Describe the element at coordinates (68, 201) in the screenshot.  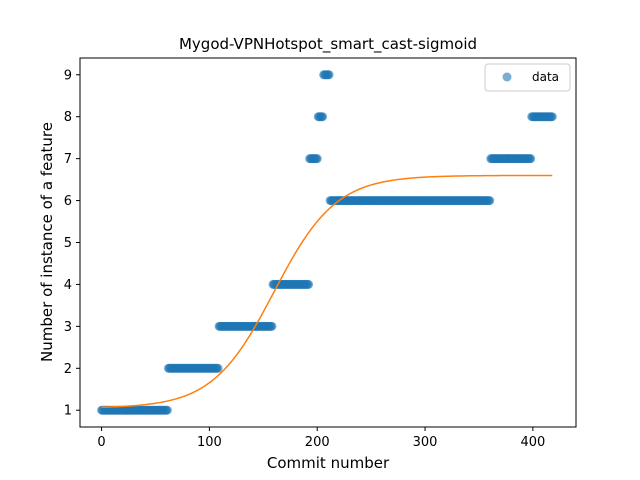
I see `y-tick-label: 6` at that location.